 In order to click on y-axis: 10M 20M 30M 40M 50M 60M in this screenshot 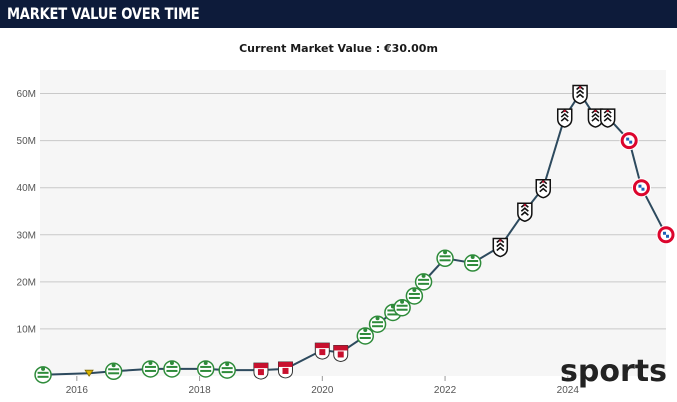, I will do `click(26, 212)`.